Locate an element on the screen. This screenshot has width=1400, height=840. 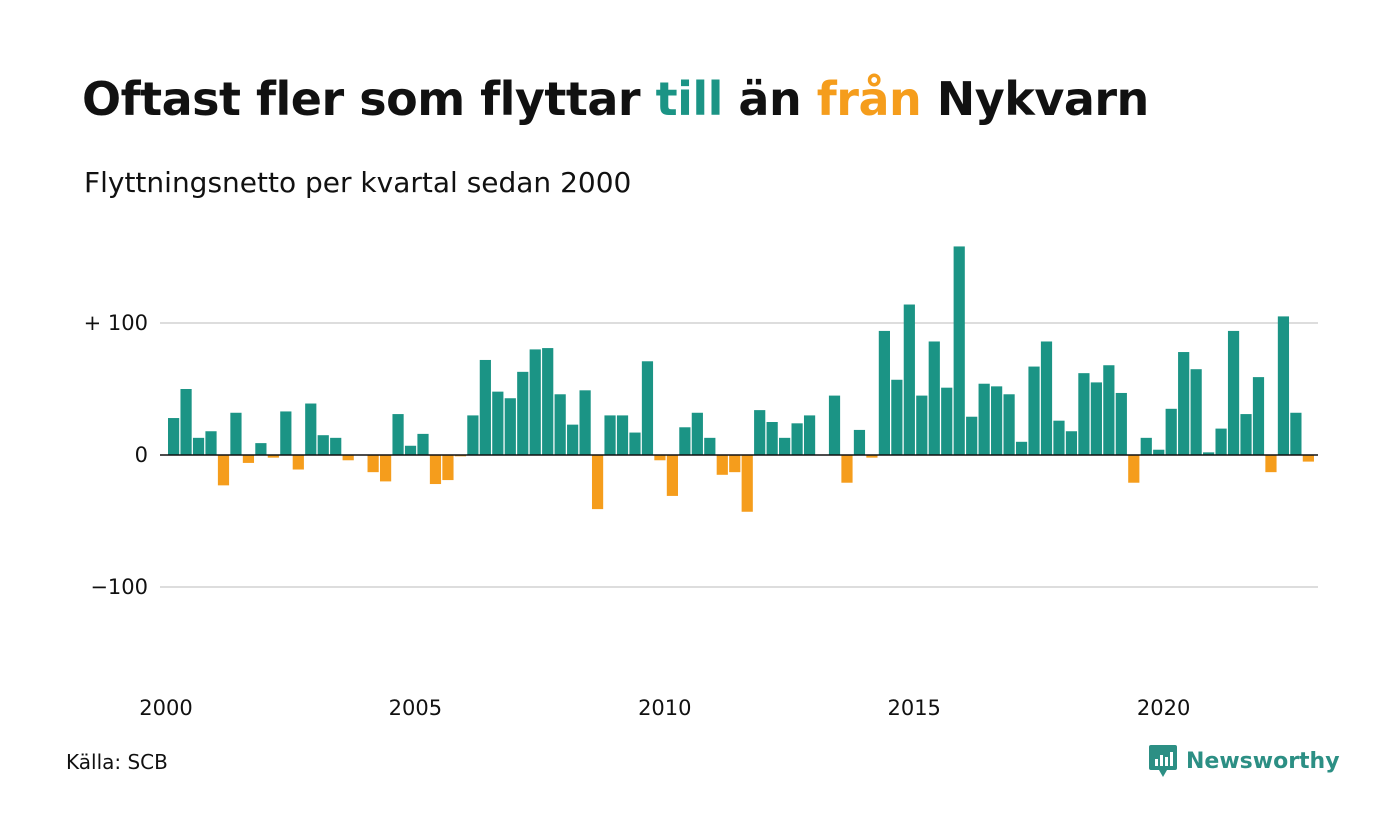
brand-name: Newsworthy is located at coordinates (1263, 761).